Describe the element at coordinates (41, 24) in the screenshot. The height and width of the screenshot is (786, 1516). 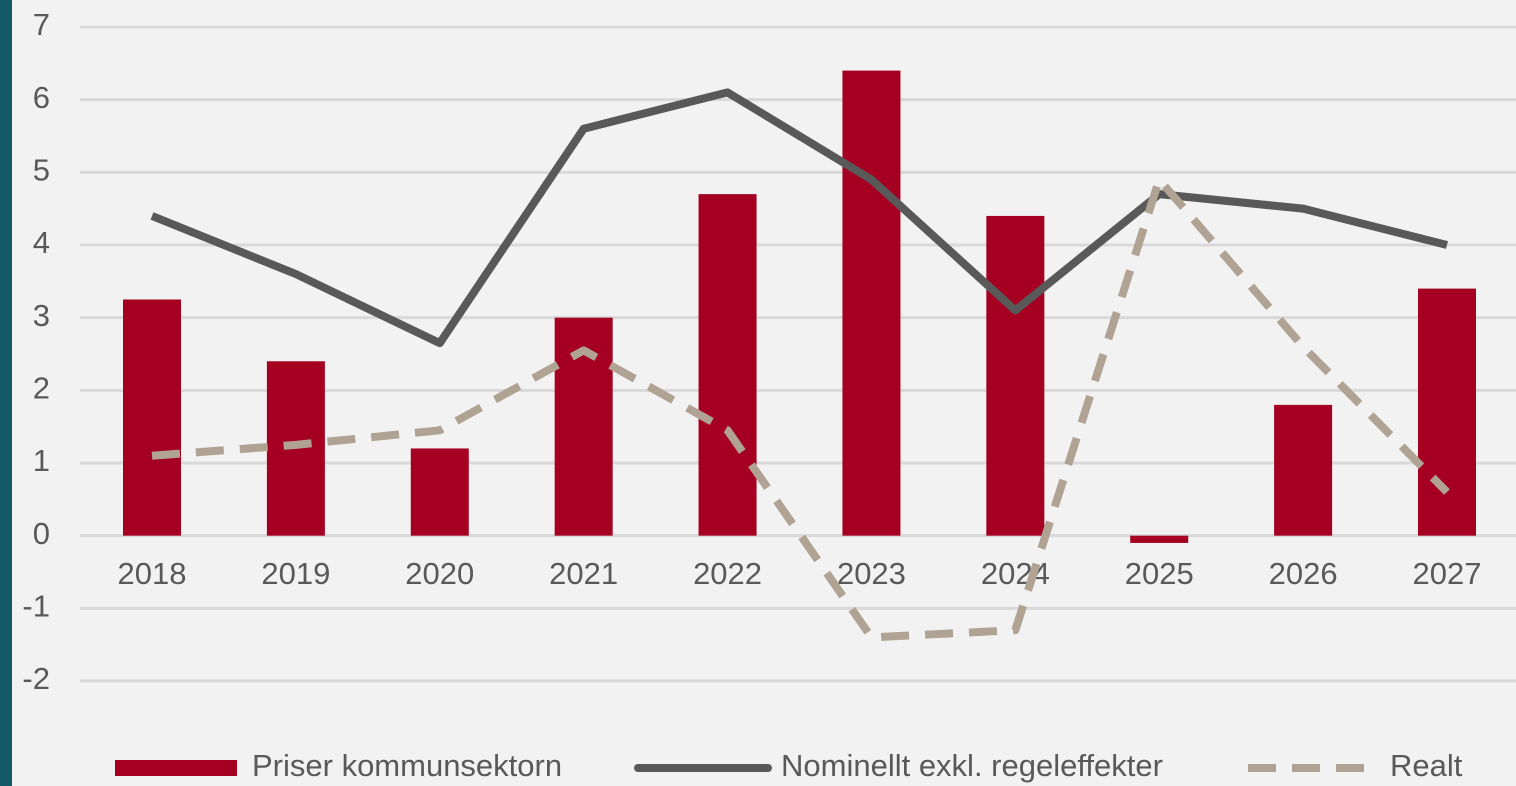
I see `y-tick-label: 7` at that location.